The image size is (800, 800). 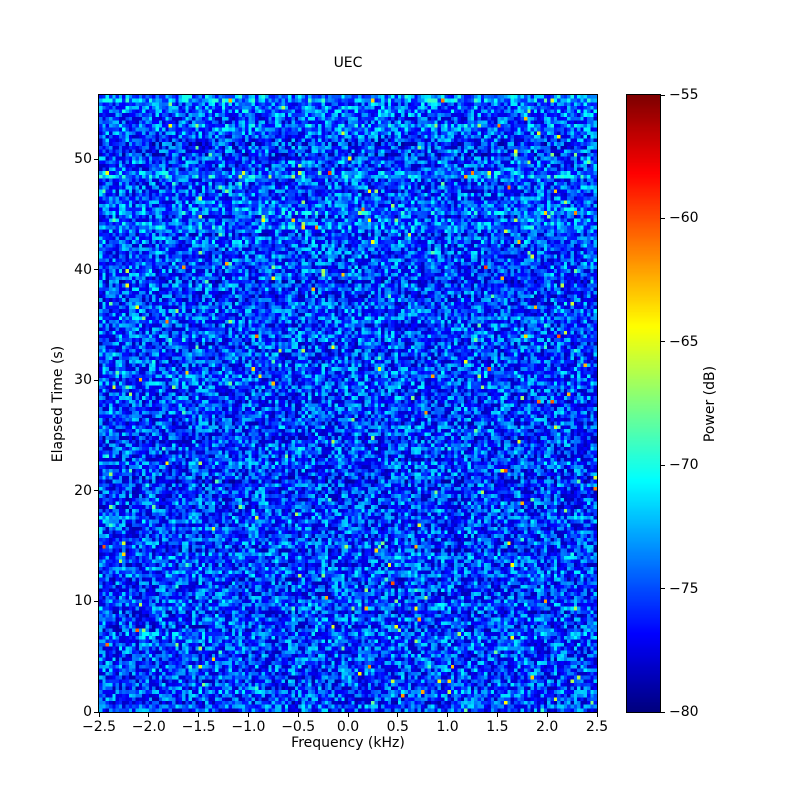 I want to click on y-tick-label: 30, so click(x=83, y=380).